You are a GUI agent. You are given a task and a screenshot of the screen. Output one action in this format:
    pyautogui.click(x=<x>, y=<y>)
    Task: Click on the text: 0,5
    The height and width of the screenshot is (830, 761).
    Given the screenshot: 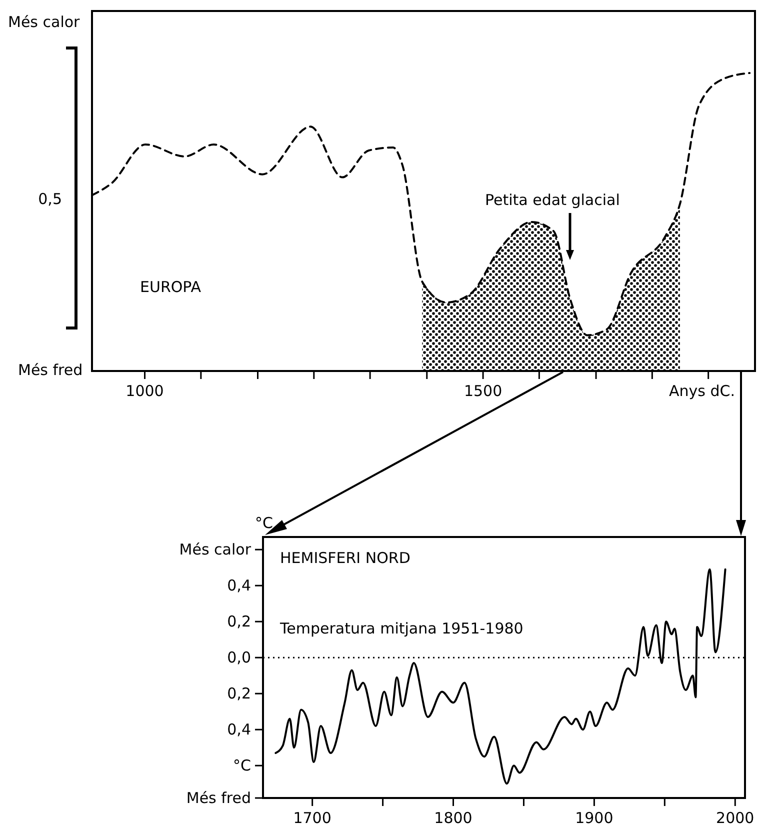 What is the action you would take?
    pyautogui.click(x=50, y=199)
    